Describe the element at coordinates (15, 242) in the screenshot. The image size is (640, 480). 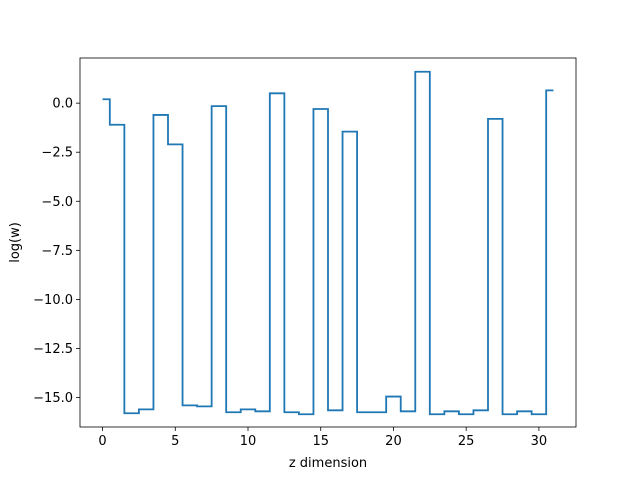
I see `y-axis-label: log(w)` at that location.